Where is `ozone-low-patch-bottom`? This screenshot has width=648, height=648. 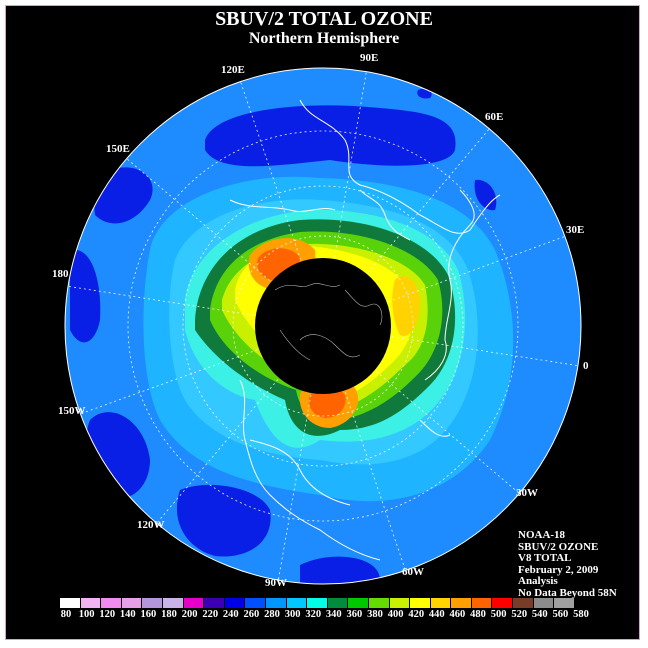
ozone-low-patch-bottom is located at coordinates (223, 520).